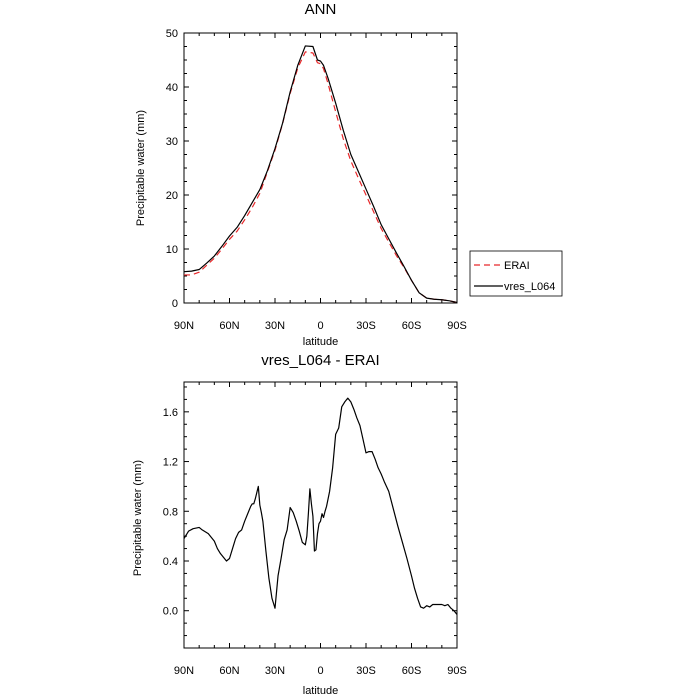 The image size is (700, 700). Describe the element at coordinates (170, 612) in the screenshot. I see `bottom-panel-y-tick-label: 0.0` at that location.